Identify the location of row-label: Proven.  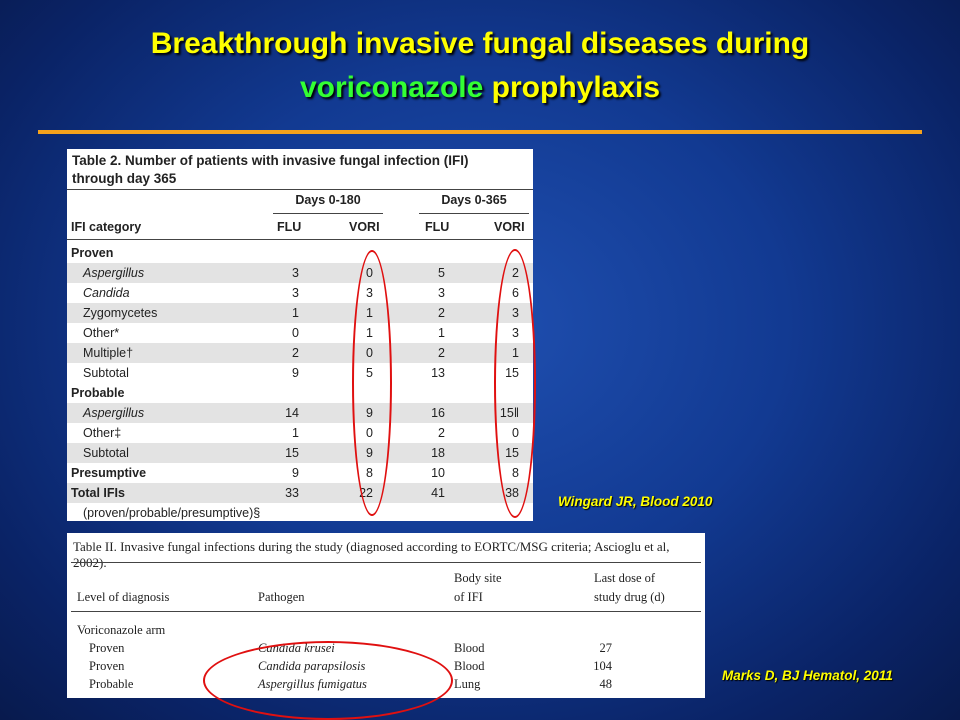
(92, 253).